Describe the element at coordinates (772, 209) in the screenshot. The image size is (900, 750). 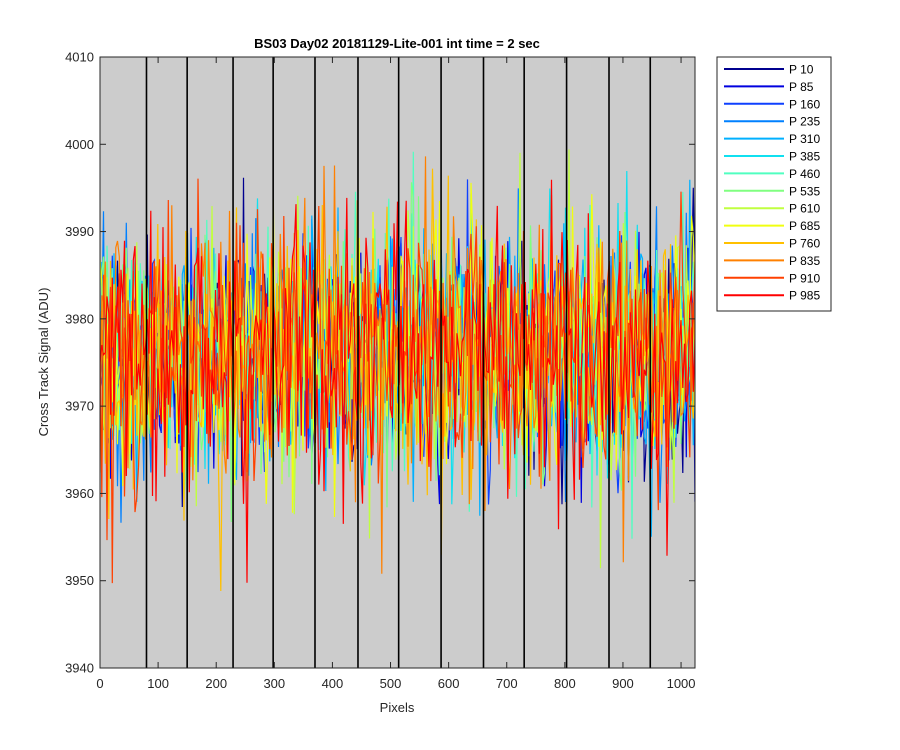
I see `legend-entry: P 610` at that location.